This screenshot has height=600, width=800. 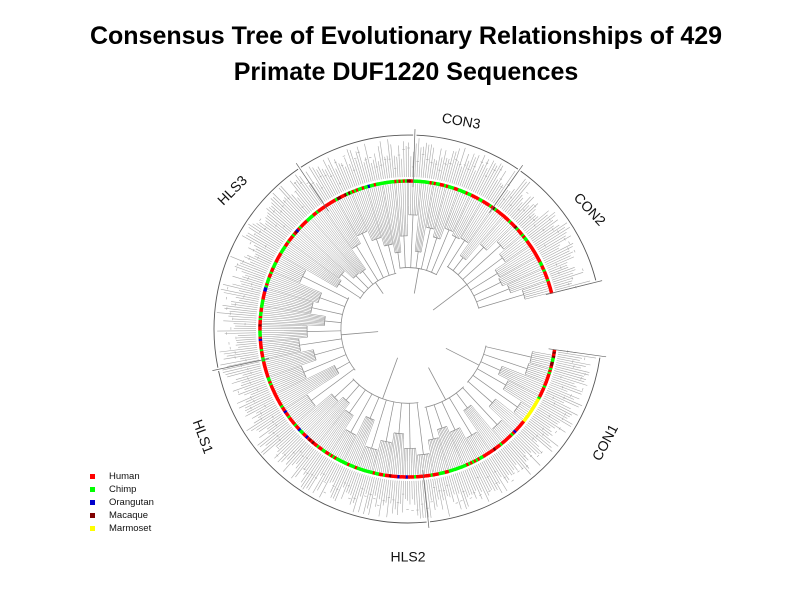 What do you see at coordinates (92, 476) in the screenshot?
I see `legend-swatch-human` at bounding box center [92, 476].